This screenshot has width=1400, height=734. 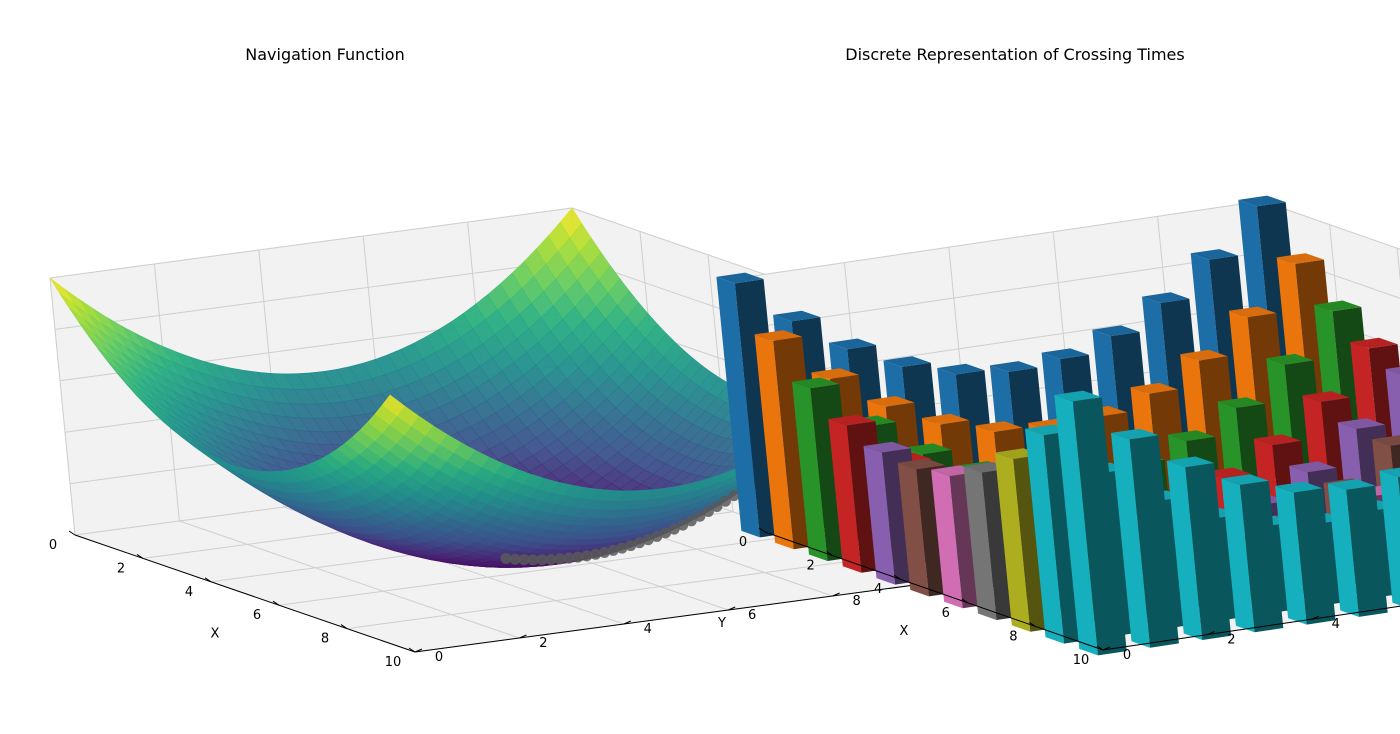 I want to click on nav-x-tick-label: 6, so click(x=257, y=615).